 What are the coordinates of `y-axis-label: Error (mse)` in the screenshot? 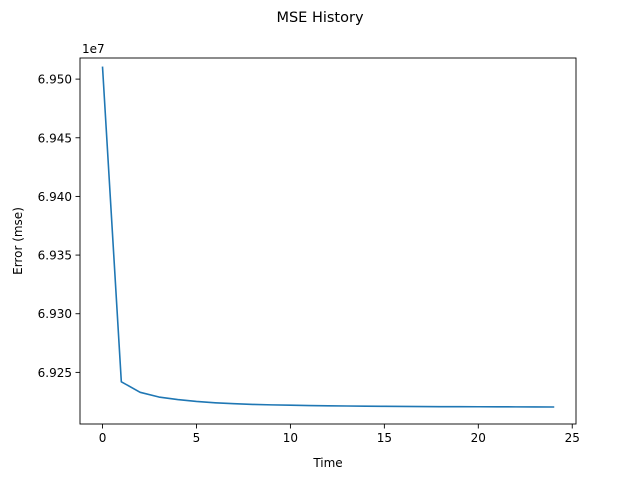 It's located at (18, 241).